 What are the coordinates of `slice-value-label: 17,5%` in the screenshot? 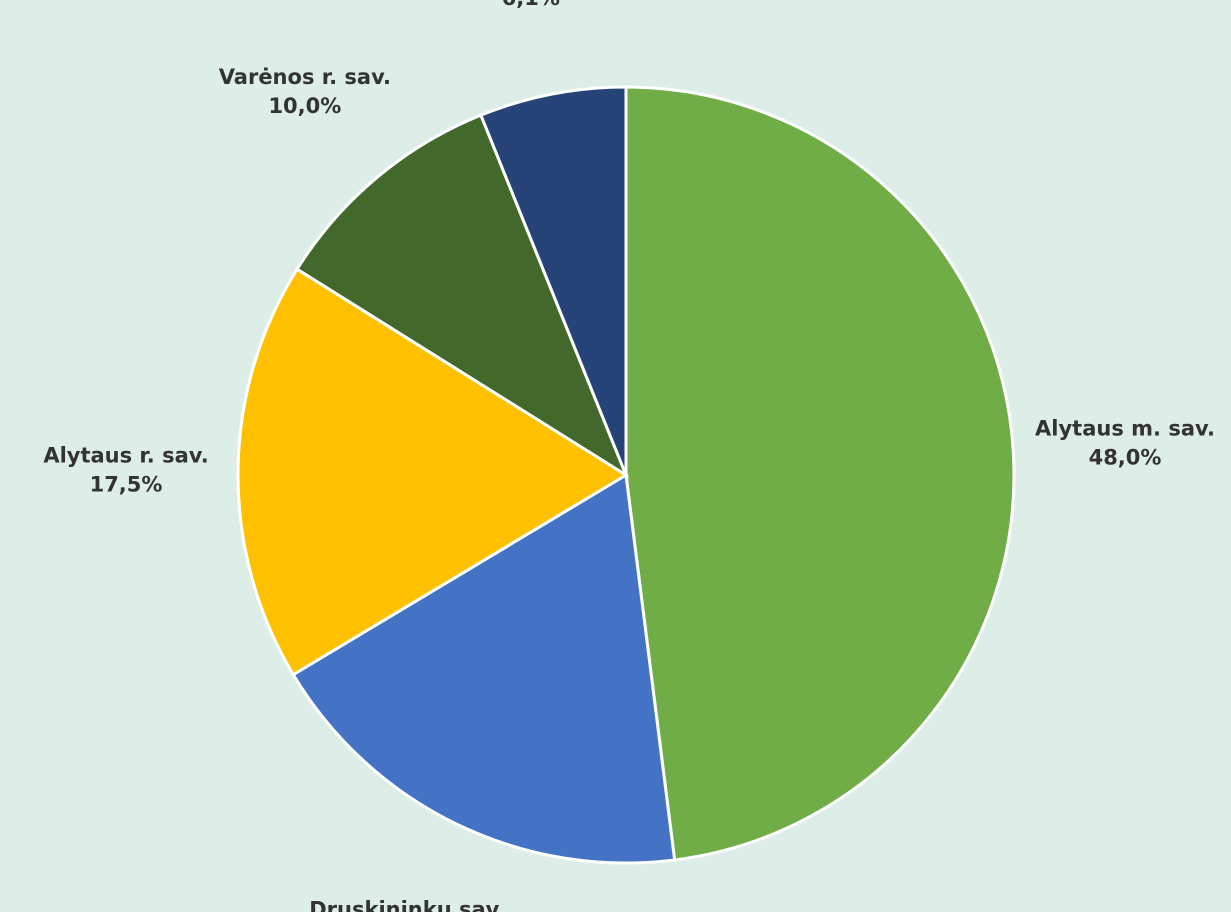 It's located at (126, 484).